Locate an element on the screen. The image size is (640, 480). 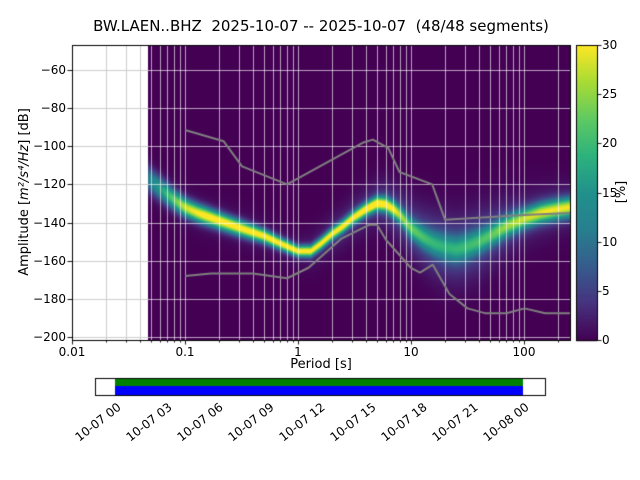
y-tick-label: −140 is located at coordinates (49, 223).